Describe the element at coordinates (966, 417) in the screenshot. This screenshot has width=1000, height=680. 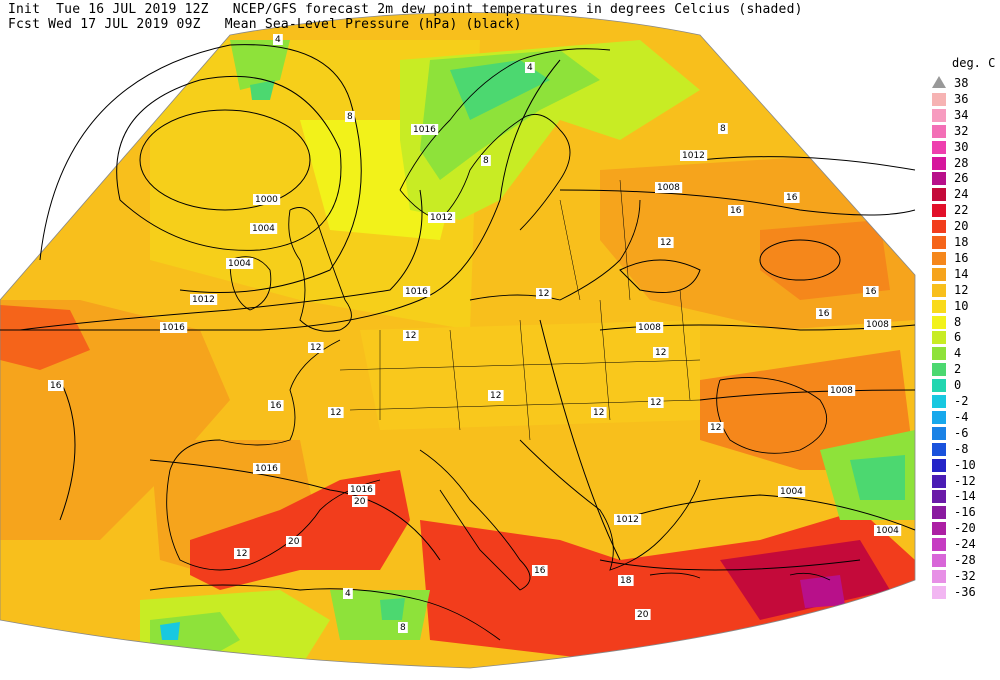
I see `legend-row: -4` at that location.